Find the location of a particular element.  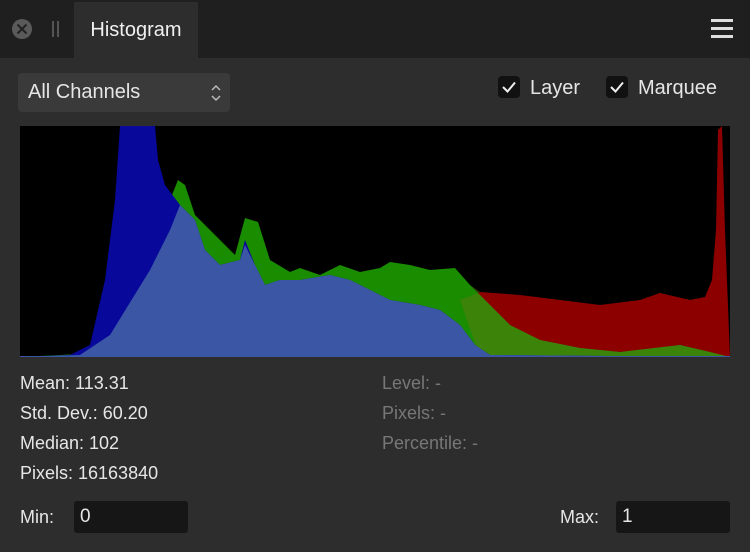

stat: Level: - is located at coordinates (412, 383).